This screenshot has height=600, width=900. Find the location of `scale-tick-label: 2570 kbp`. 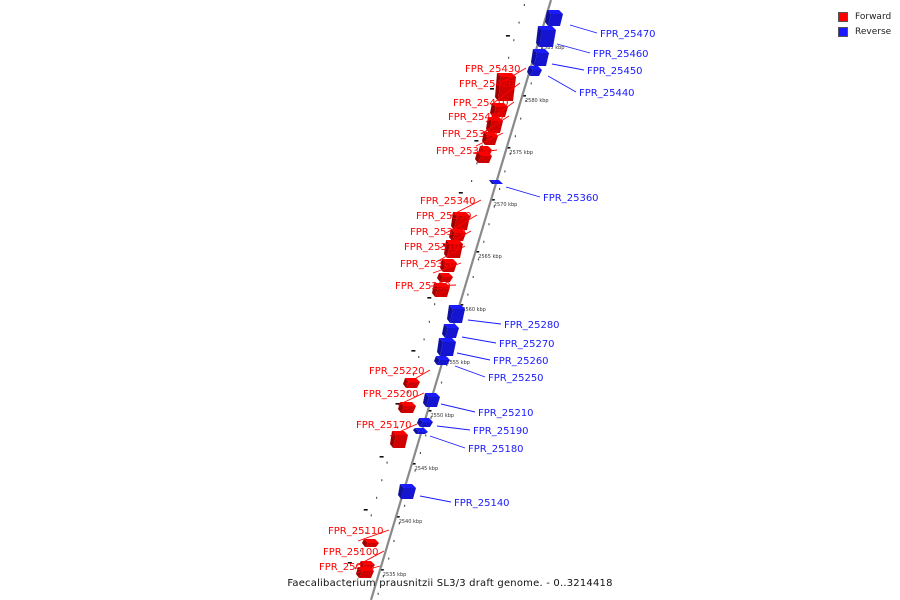

scale-tick-label: 2570 kbp is located at coordinates (506, 205).